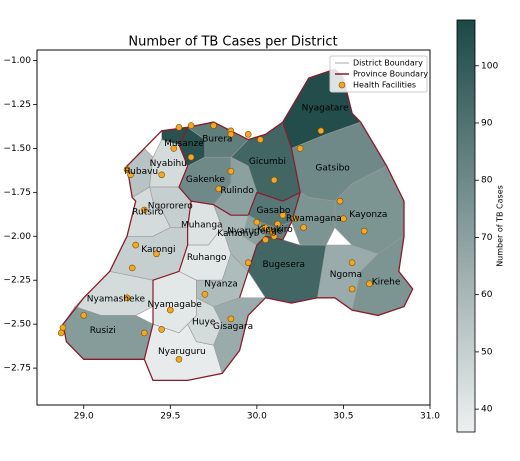  What do you see at coordinates (342, 85) in the screenshot?
I see `legend-swatch` at bounding box center [342, 85].